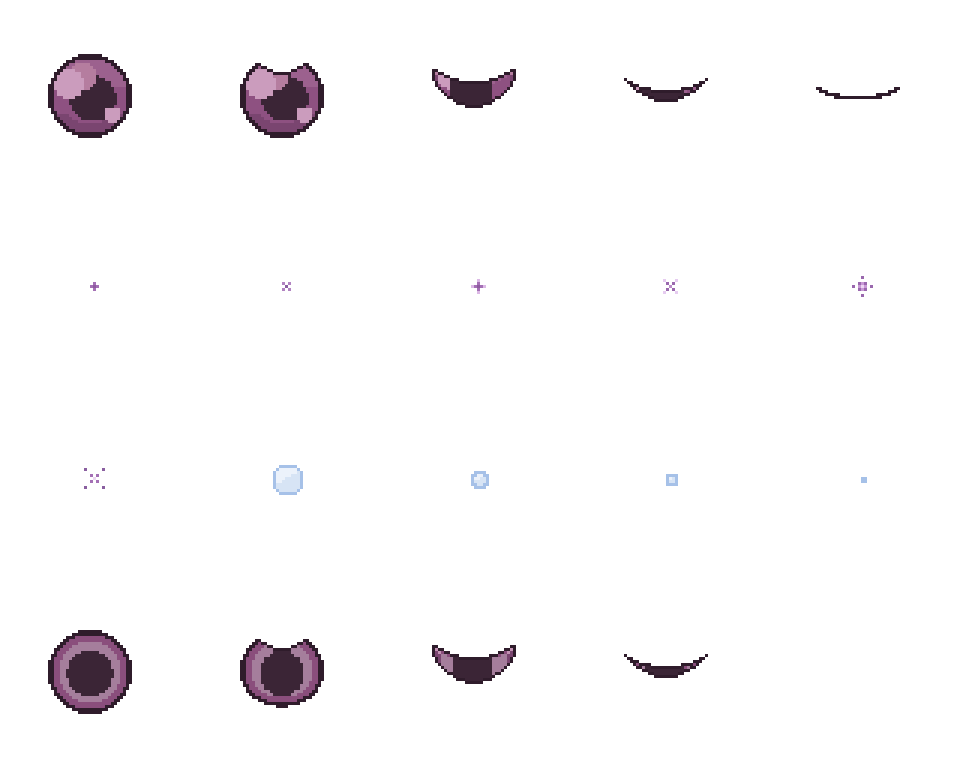 The image size is (960, 768). I want to click on sprite-bubble-tiny, so click(864, 480).